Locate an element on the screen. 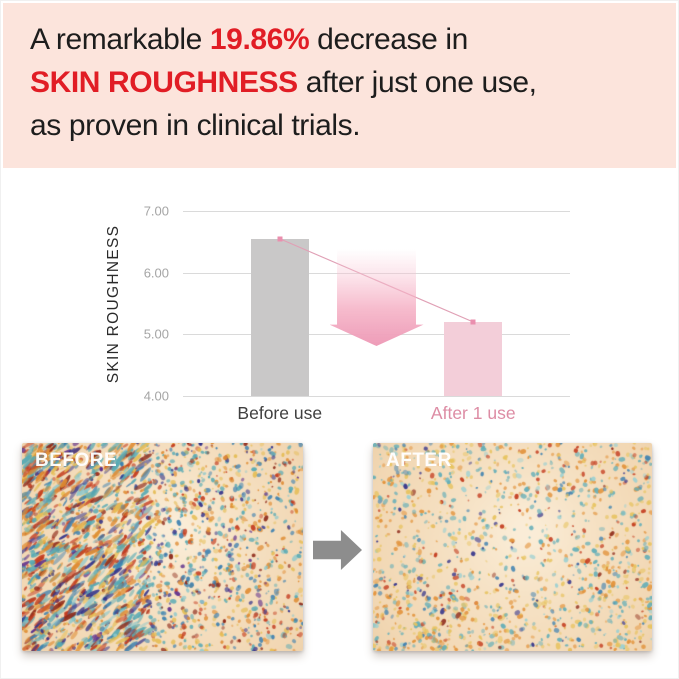 The width and height of the screenshot is (679, 679). after-skin-texture is located at coordinates (512, 547).